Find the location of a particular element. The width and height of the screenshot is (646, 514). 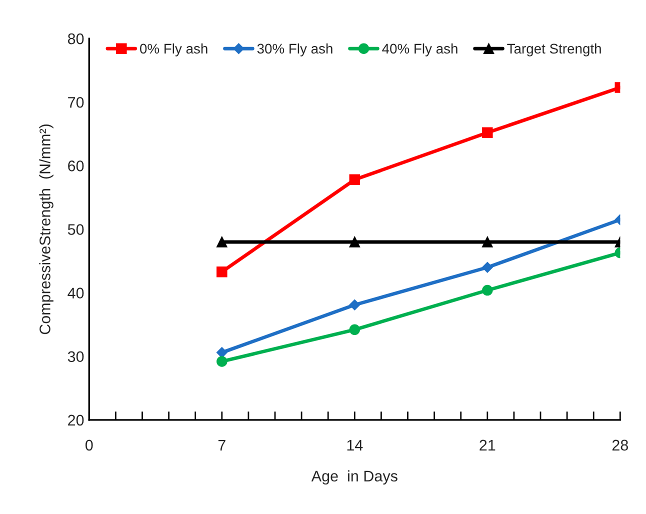

x-tick-label: 14 is located at coordinates (355, 445).